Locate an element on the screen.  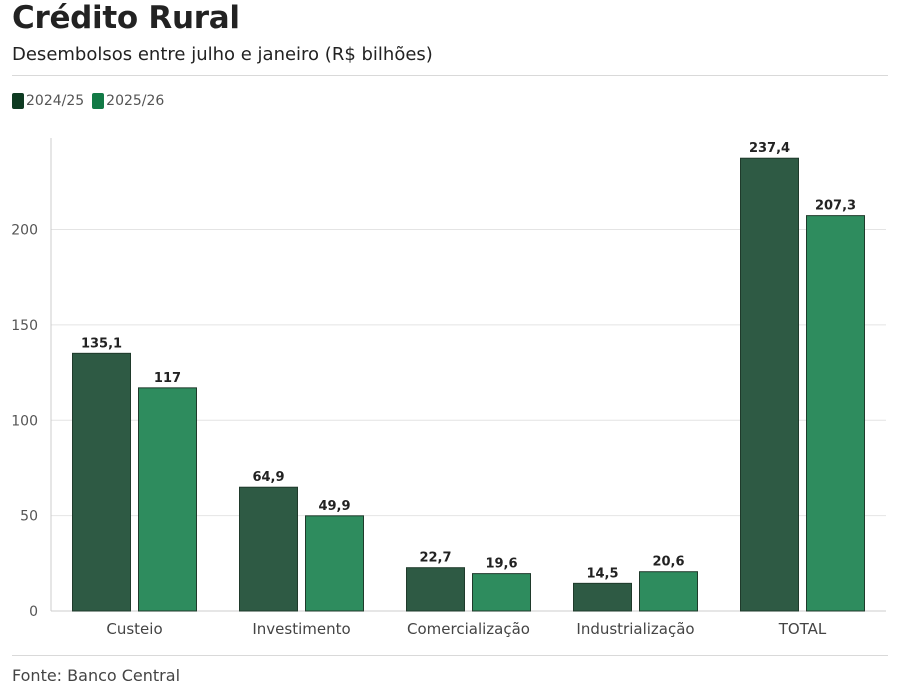
y-tick-label-150: 150 is located at coordinates (24, 326).